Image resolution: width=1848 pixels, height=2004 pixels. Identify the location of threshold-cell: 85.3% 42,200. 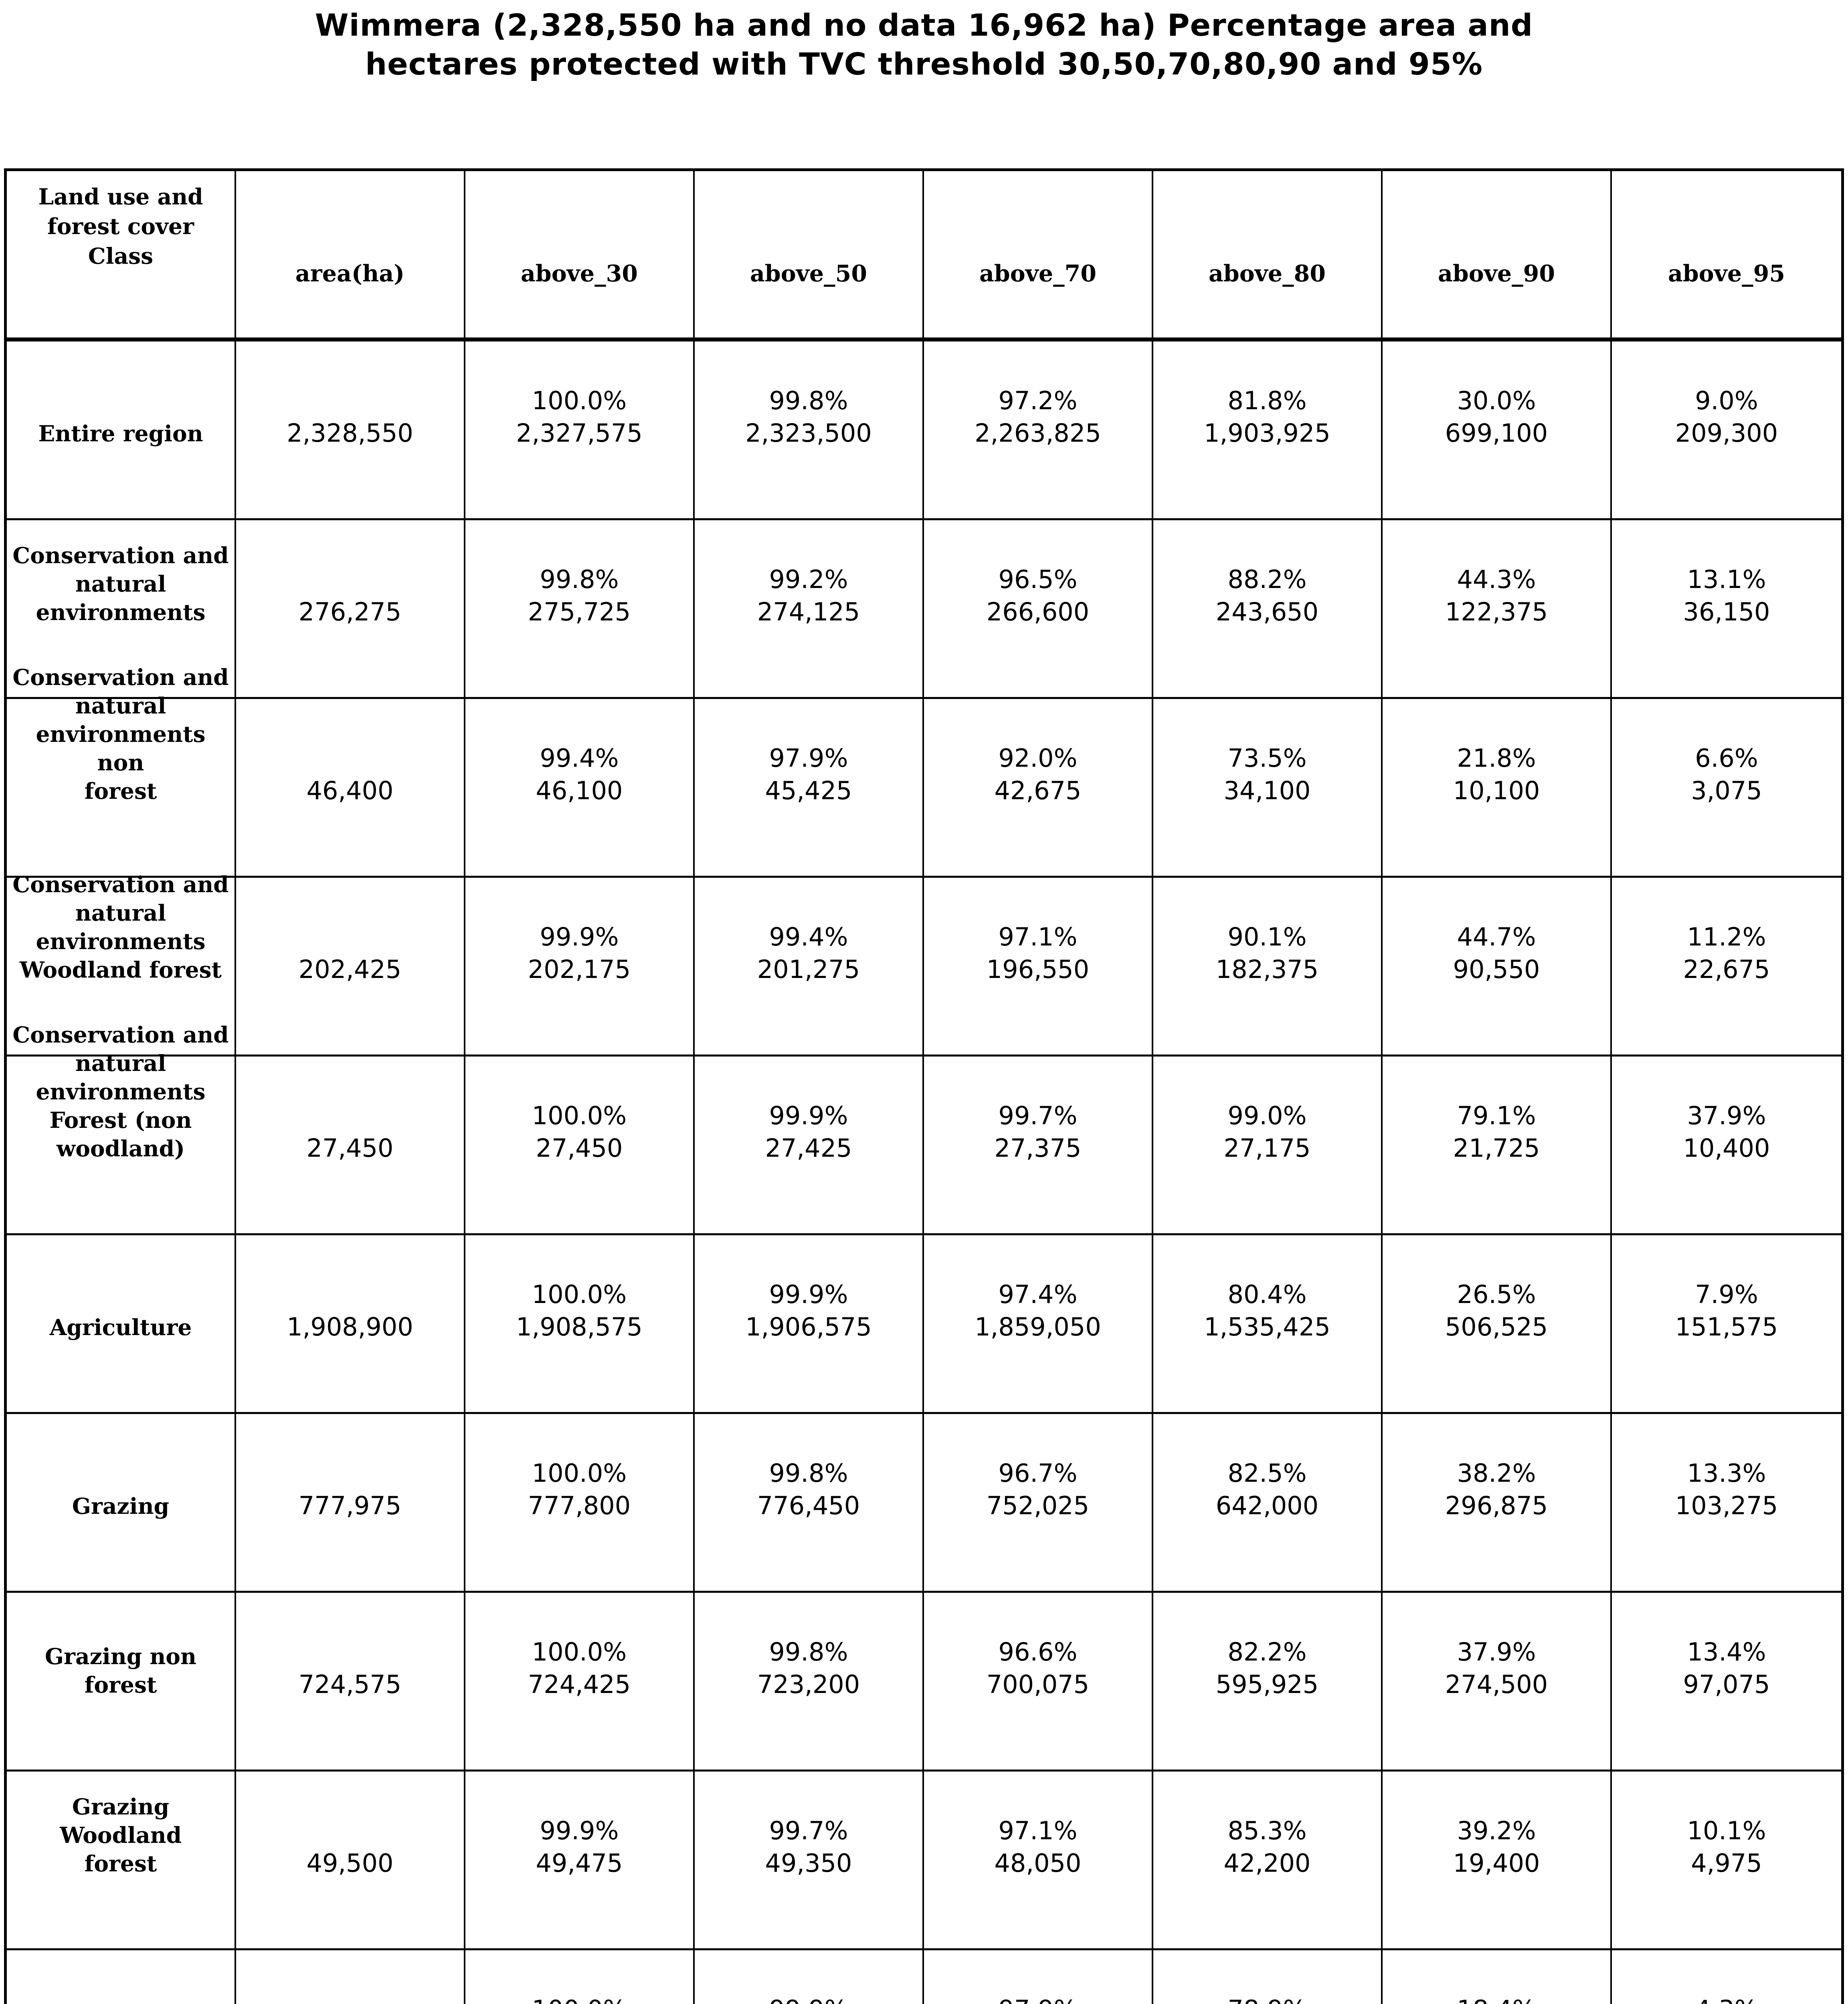
(1268, 1861).